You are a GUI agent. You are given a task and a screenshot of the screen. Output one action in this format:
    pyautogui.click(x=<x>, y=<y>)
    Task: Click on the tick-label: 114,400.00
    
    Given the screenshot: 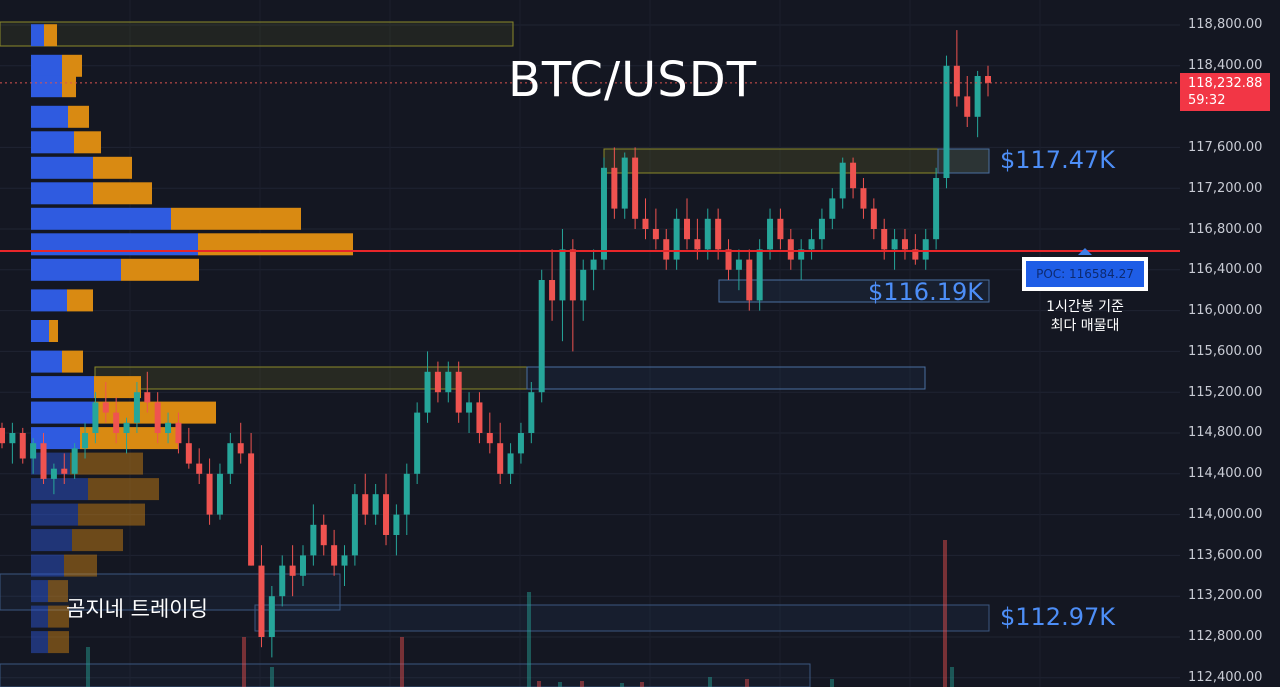 What is the action you would take?
    pyautogui.click(x=1225, y=473)
    